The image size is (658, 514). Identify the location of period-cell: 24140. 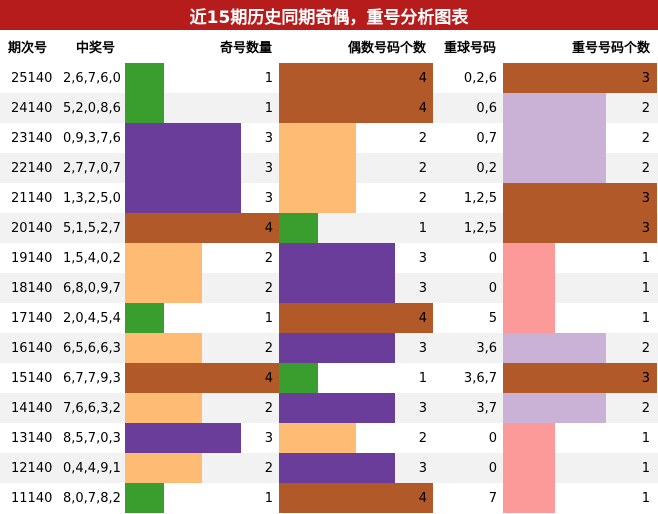
(32, 108).